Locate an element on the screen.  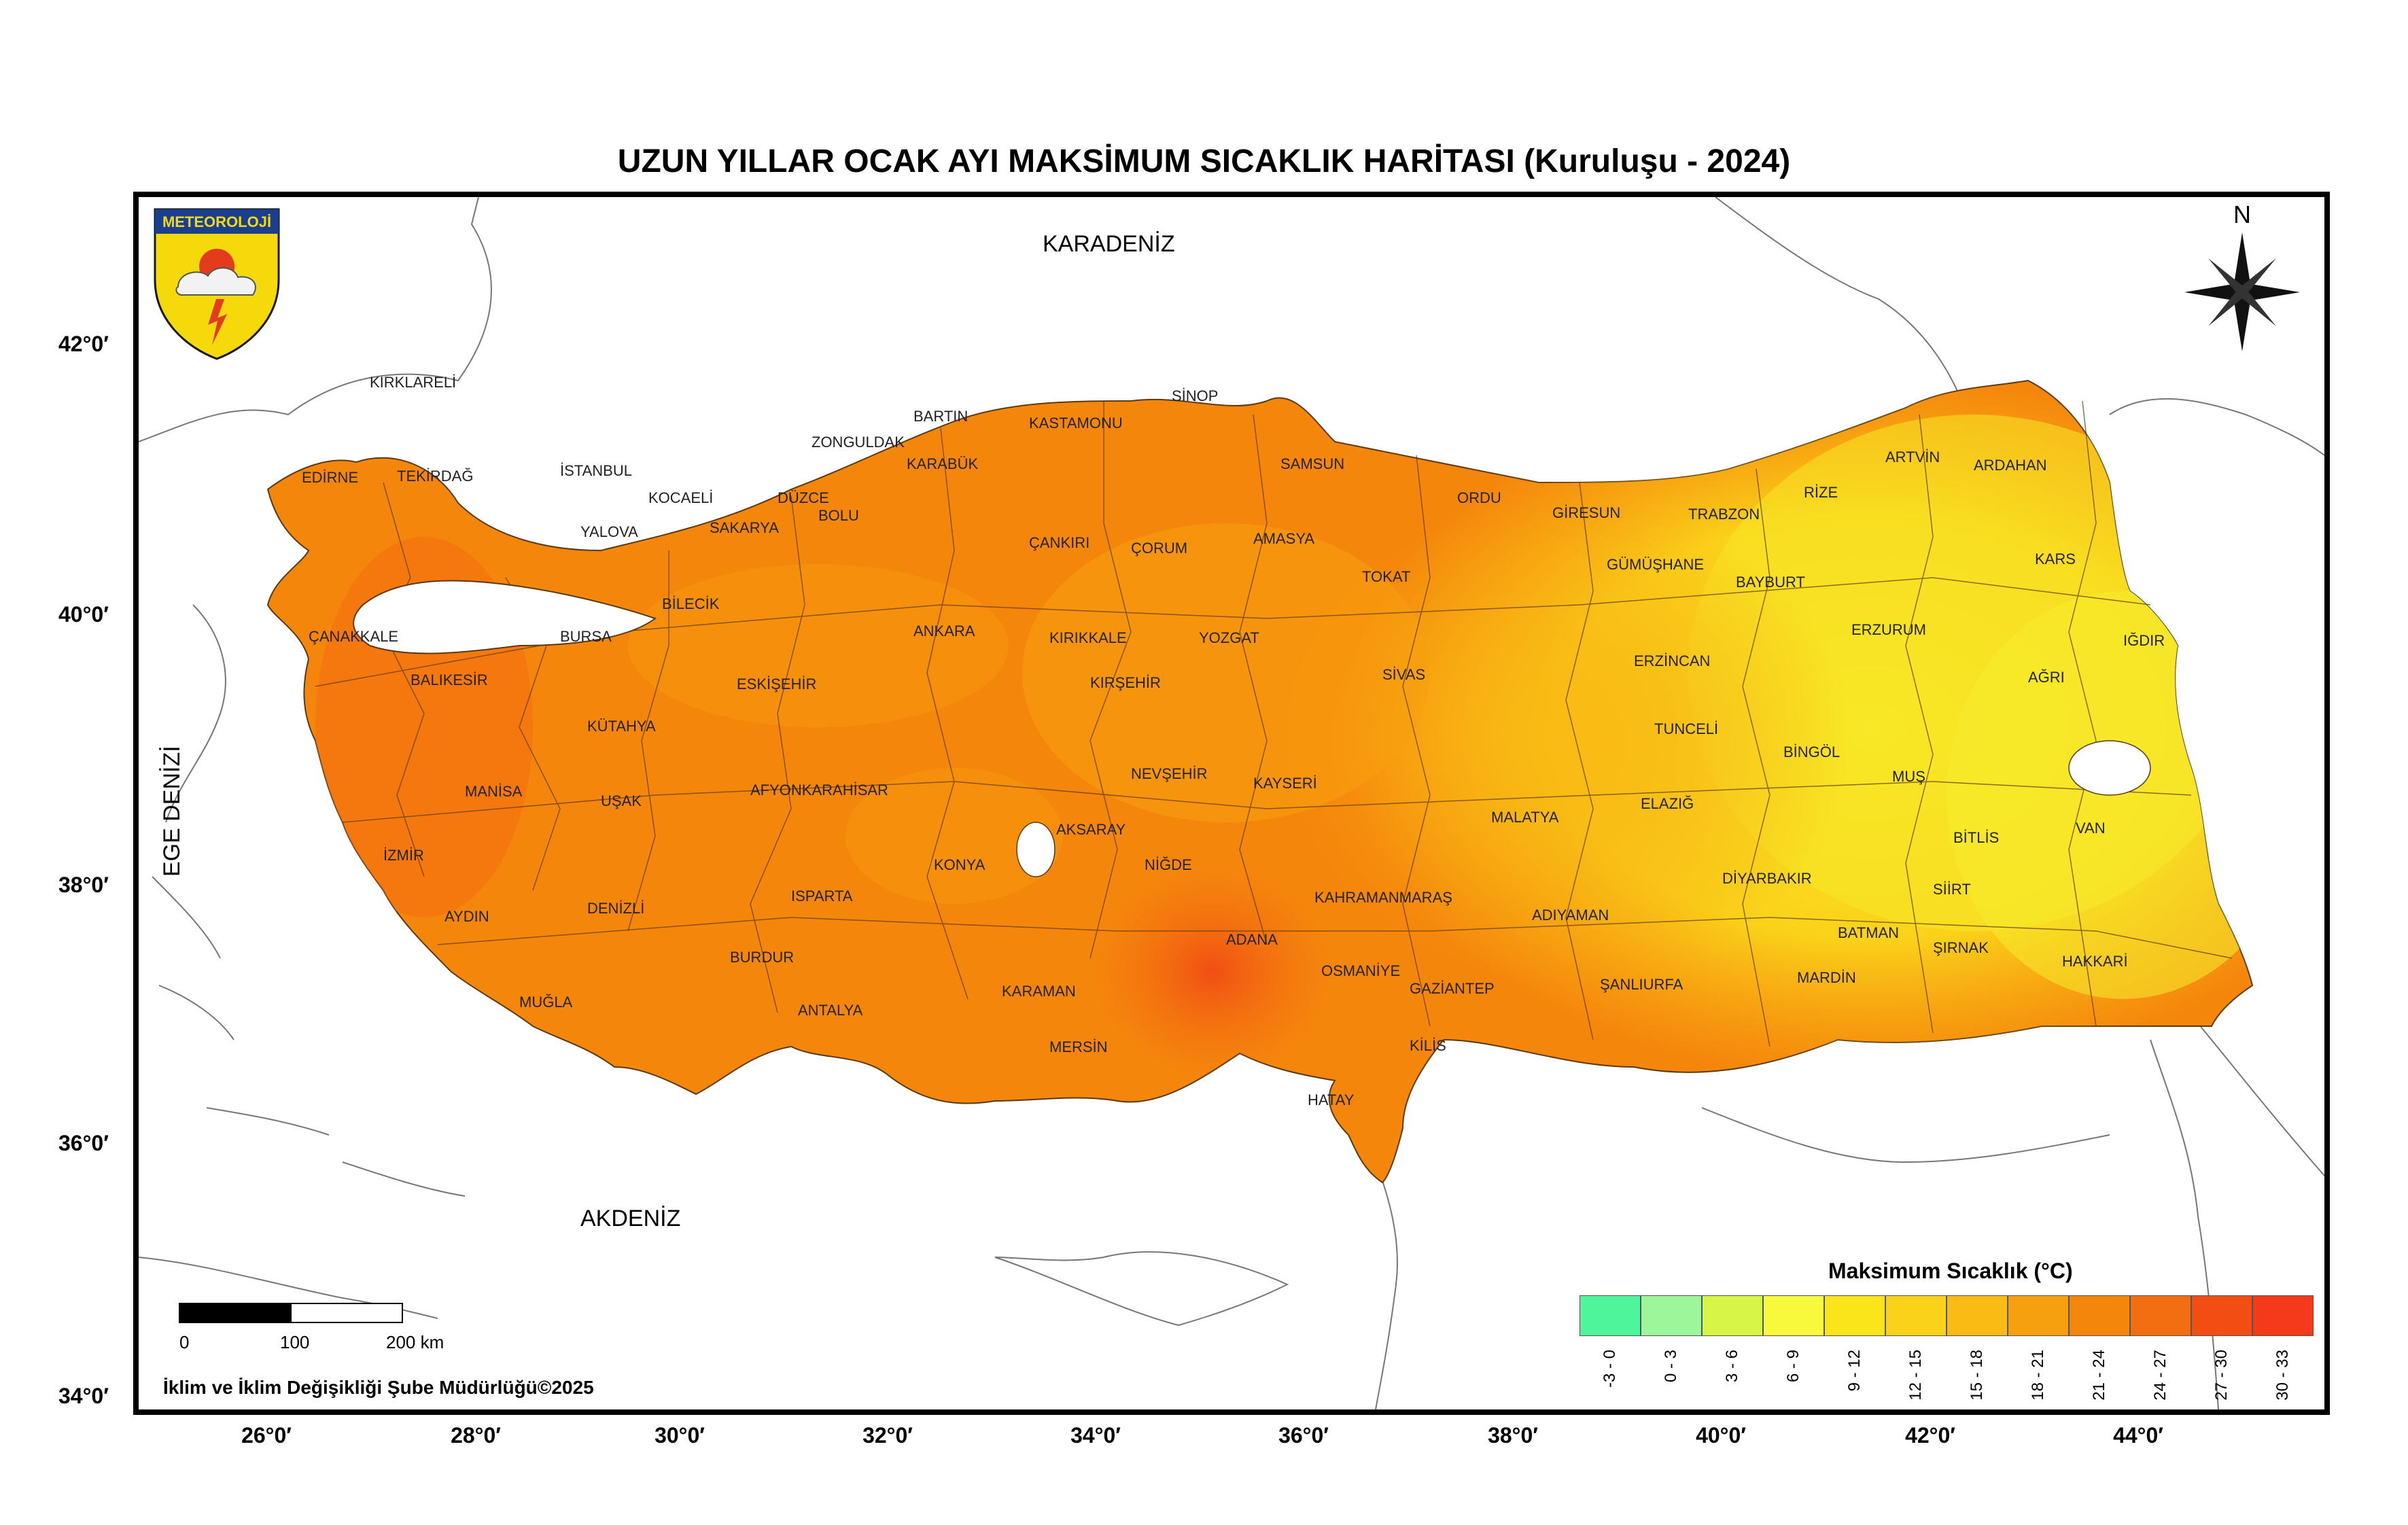
province-label: MARDİN is located at coordinates (1826, 977).